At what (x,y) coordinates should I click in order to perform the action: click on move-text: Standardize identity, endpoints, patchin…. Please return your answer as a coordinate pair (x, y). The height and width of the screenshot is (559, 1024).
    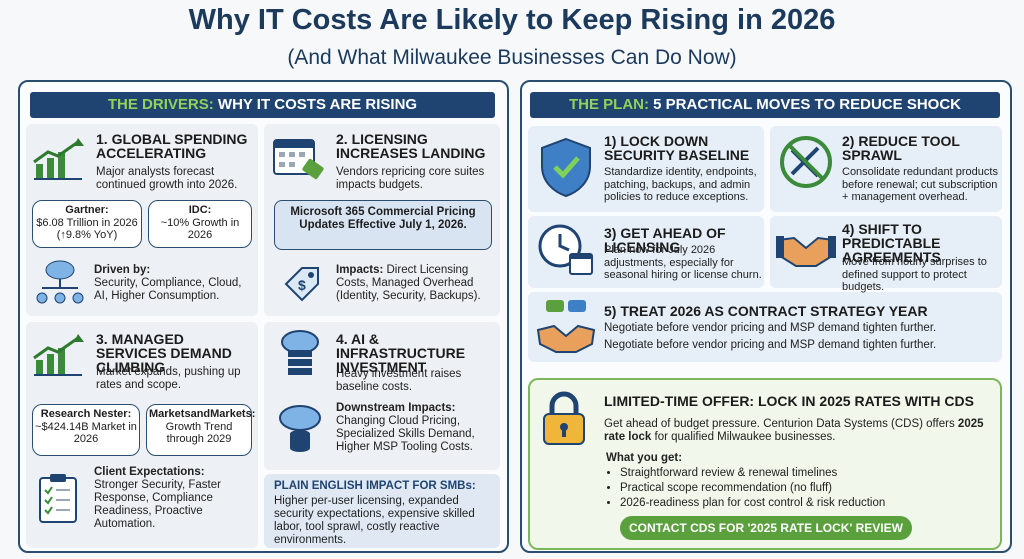
    Looking at the image, I should click on (680, 184).